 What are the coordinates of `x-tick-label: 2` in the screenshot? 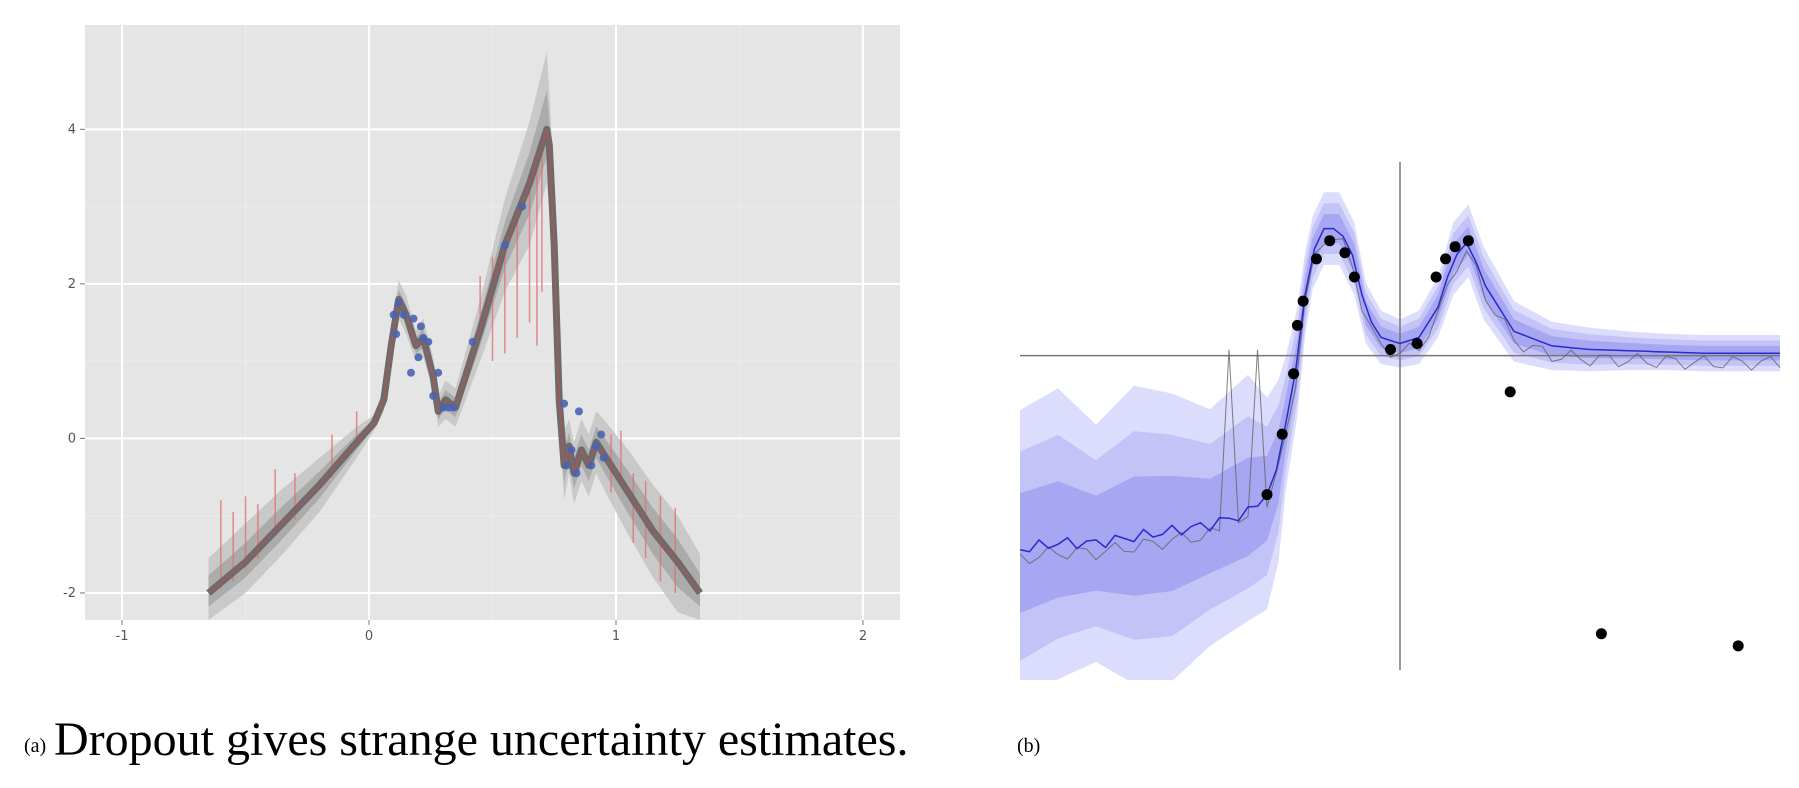 It's located at (863, 636).